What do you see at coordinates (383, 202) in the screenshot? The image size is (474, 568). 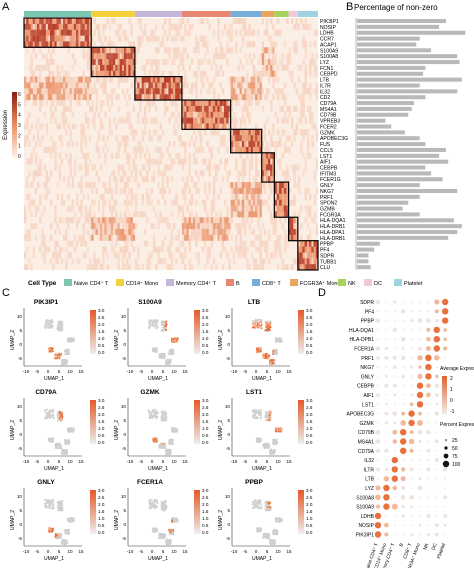 I see `bar` at bounding box center [383, 202].